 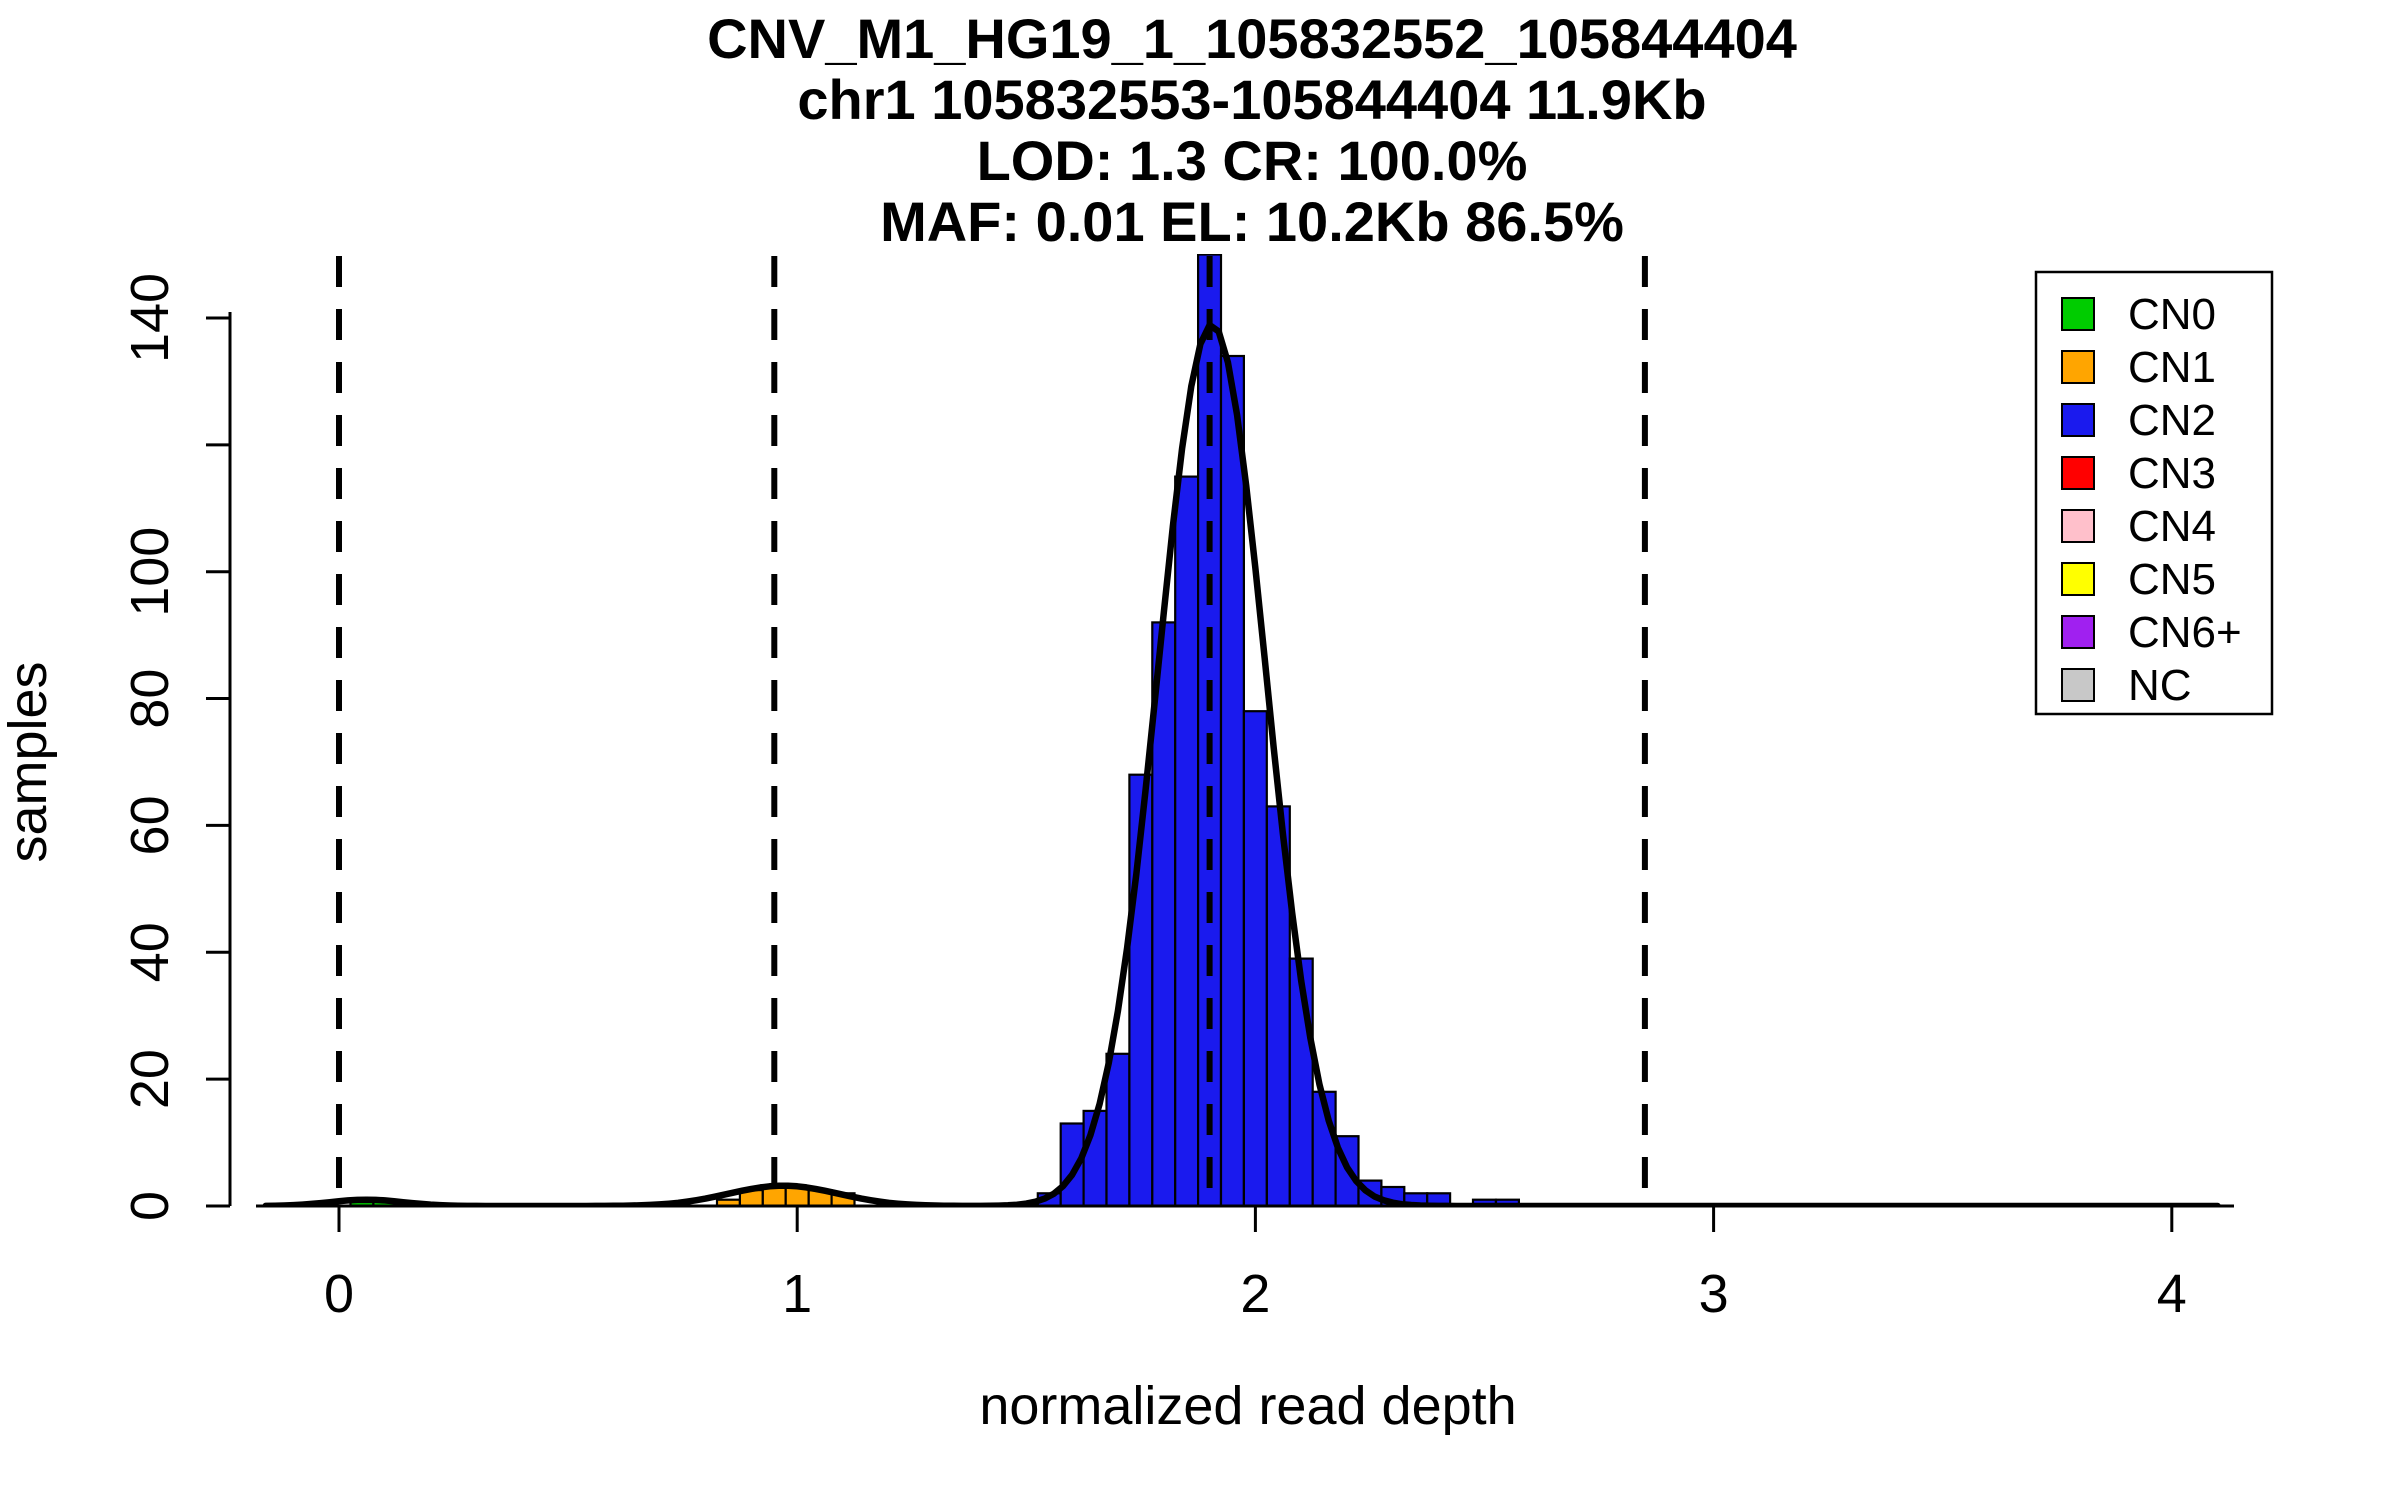 What do you see at coordinates (2172, 473) in the screenshot?
I see `legend-label-cn3: CN3` at bounding box center [2172, 473].